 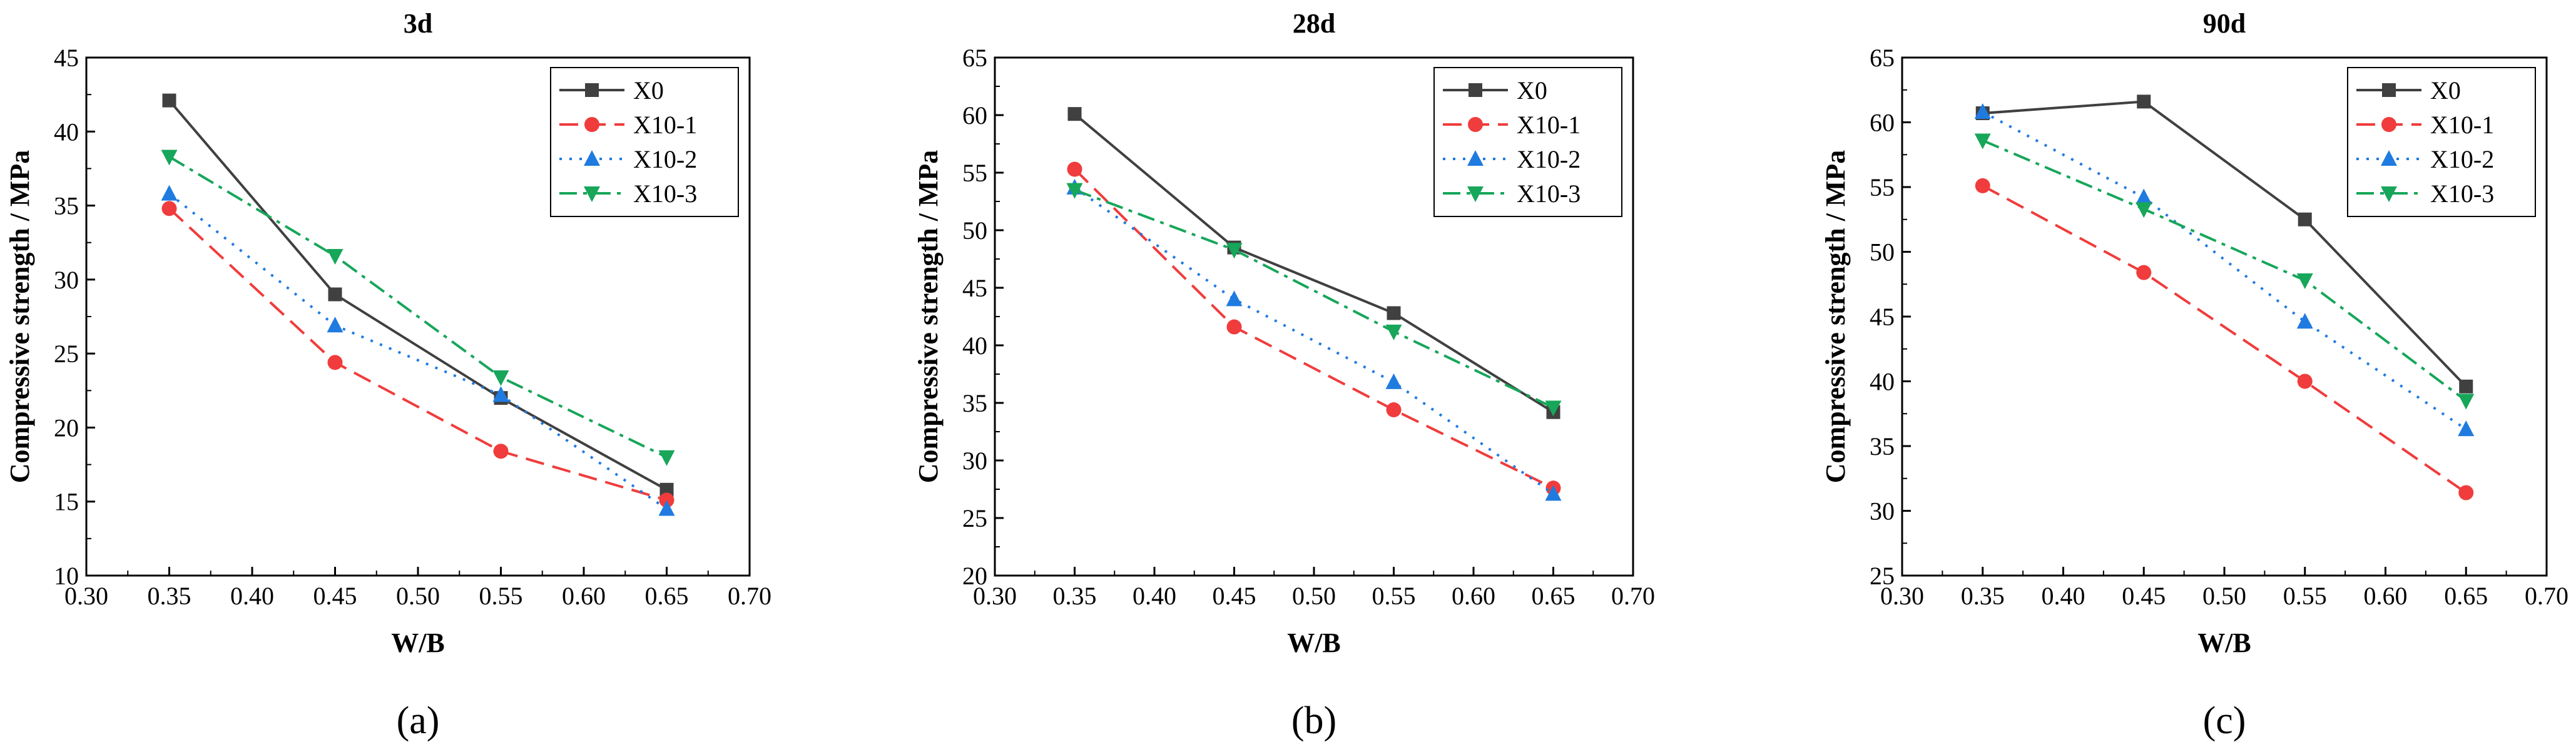 I want to click on y-tick-label: 55, so click(x=1883, y=187).